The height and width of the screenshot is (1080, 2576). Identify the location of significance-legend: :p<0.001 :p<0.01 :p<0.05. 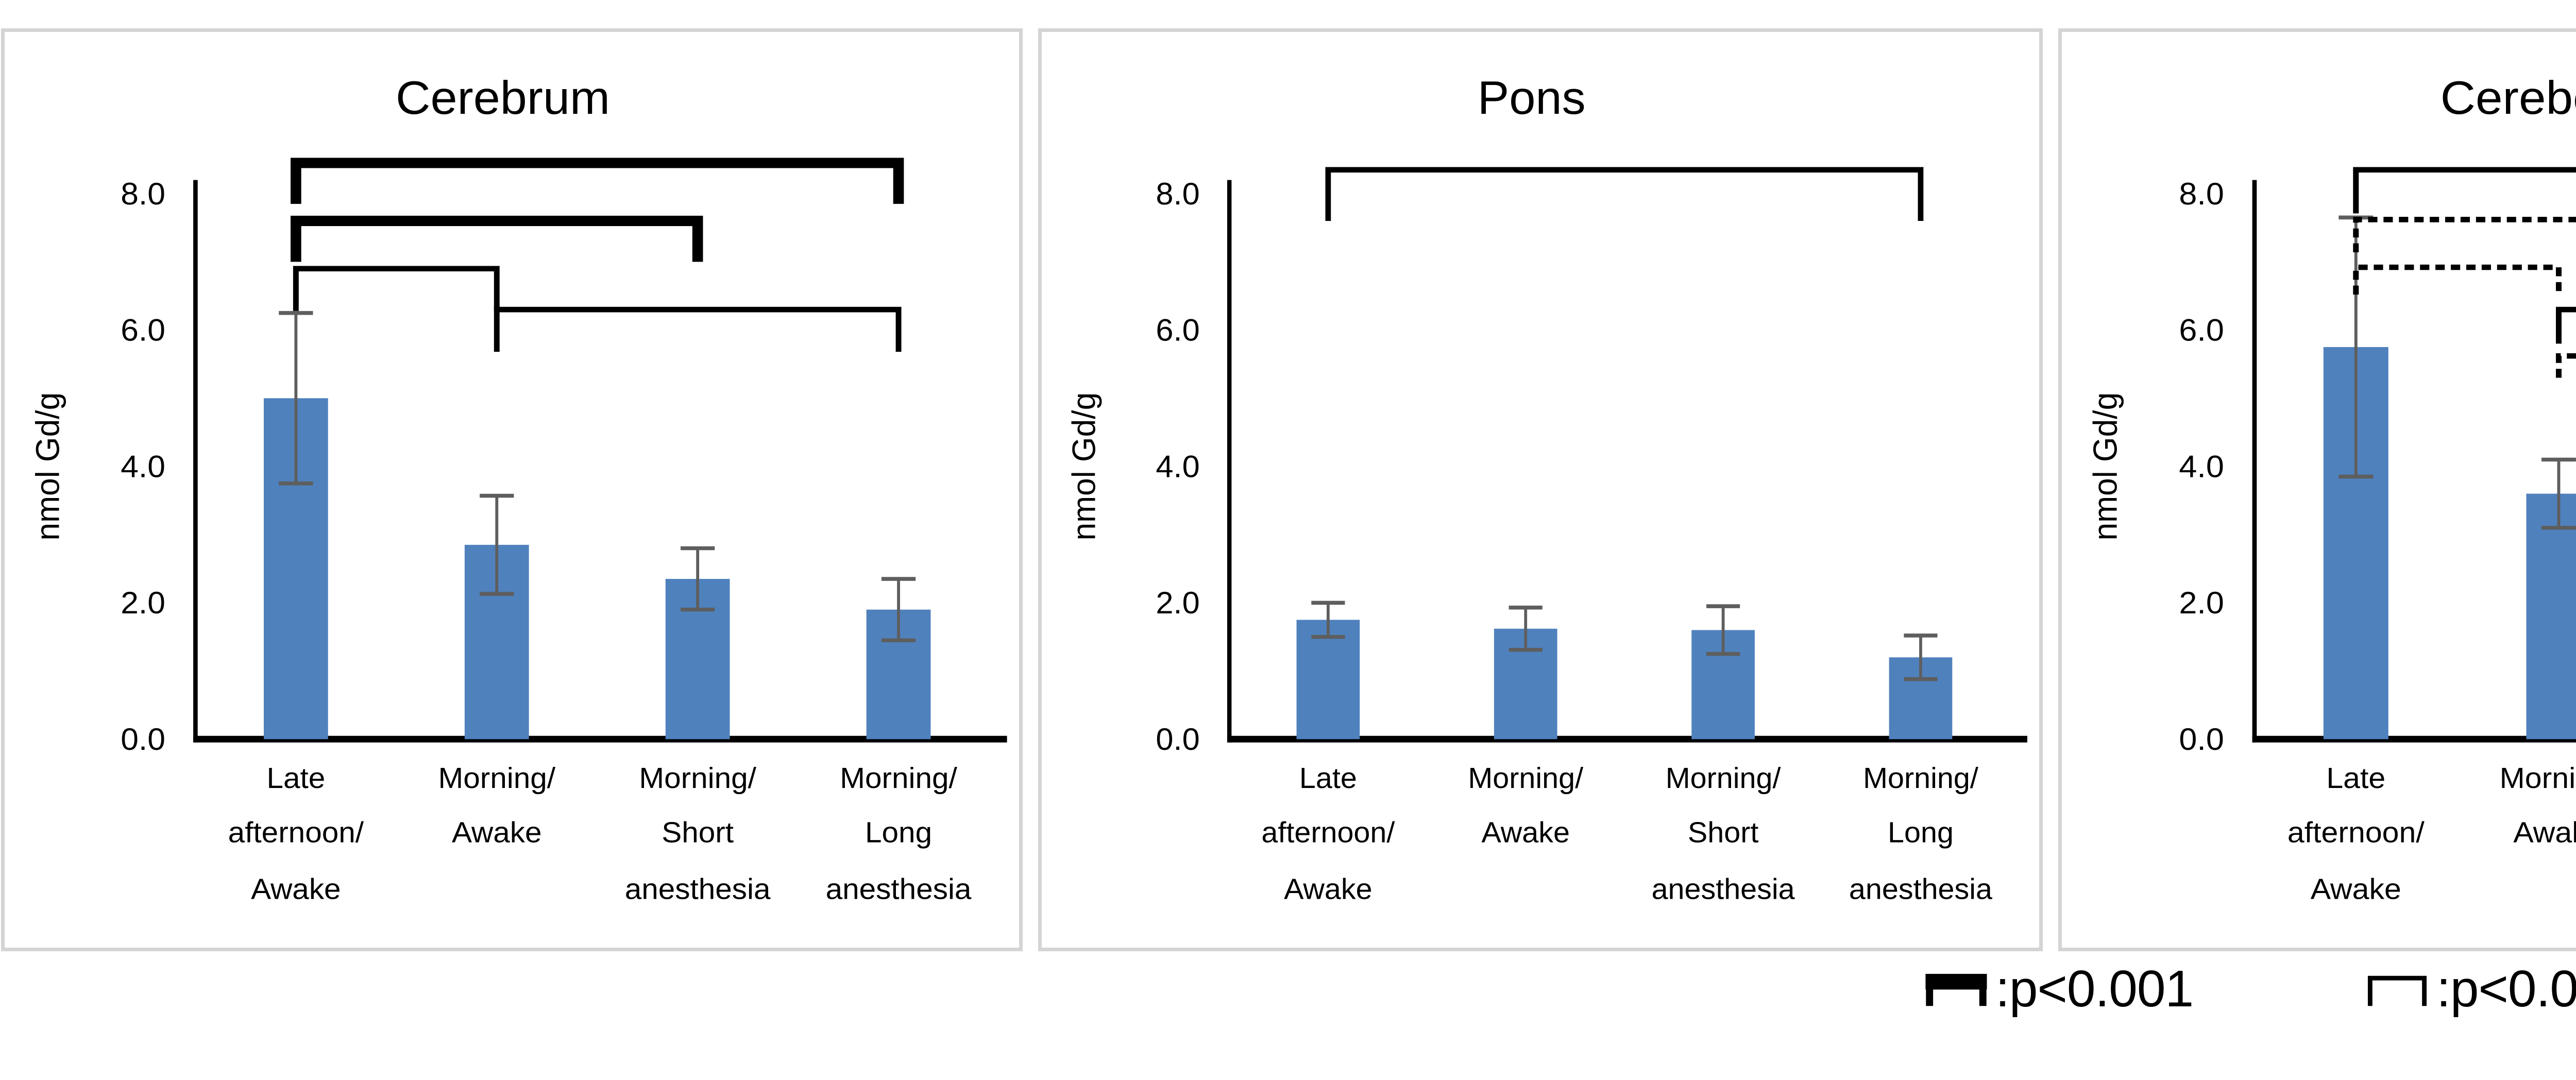
(1288, 989).